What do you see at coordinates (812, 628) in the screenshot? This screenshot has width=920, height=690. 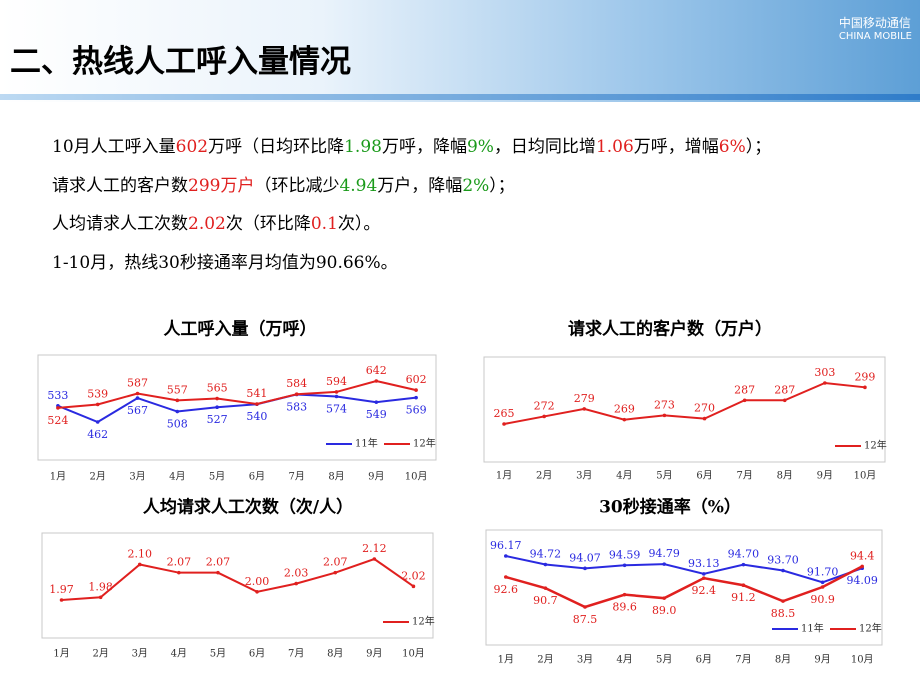 I see `legend-label: 11年` at bounding box center [812, 628].